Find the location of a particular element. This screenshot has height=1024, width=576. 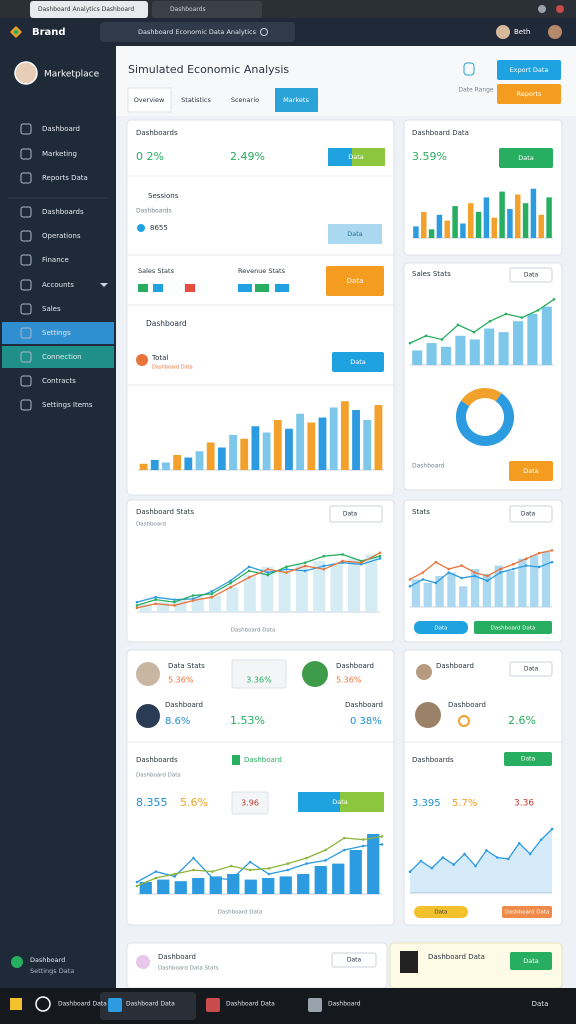

nav-item: Settings is located at coordinates (56, 333).